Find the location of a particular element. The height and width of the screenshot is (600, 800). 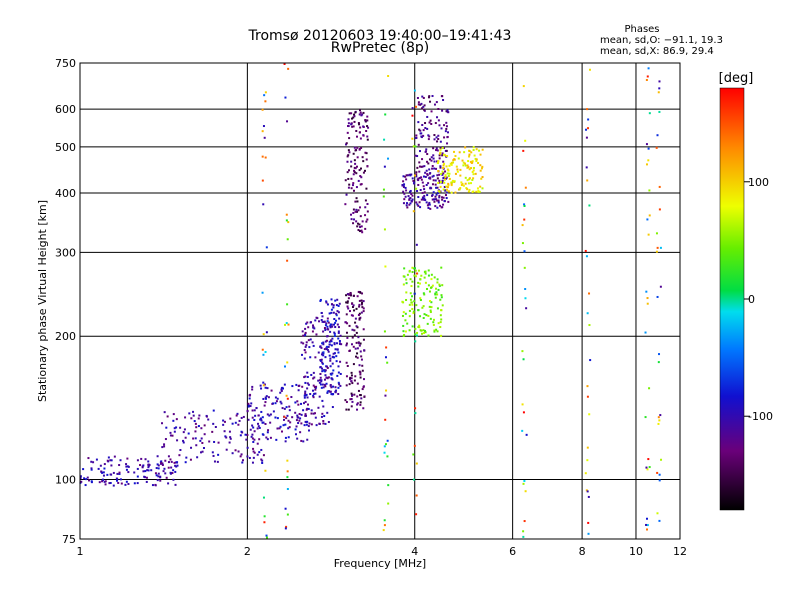

colorbar-tick-label: 100 is located at coordinates (758, 182).